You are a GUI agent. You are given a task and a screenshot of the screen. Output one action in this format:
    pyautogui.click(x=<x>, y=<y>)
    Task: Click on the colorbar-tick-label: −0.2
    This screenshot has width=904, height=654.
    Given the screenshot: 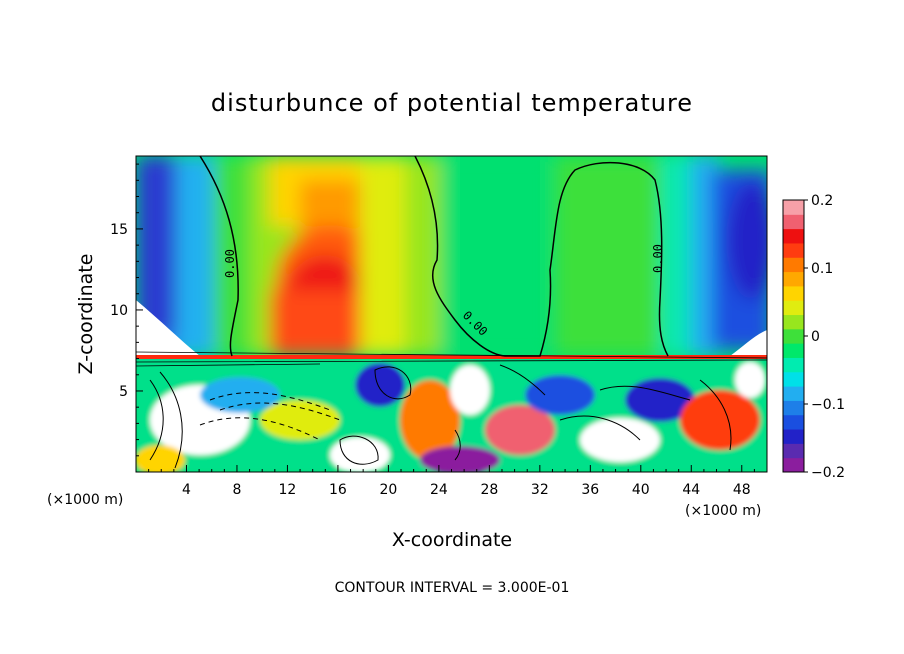 What is the action you would take?
    pyautogui.click(x=828, y=473)
    